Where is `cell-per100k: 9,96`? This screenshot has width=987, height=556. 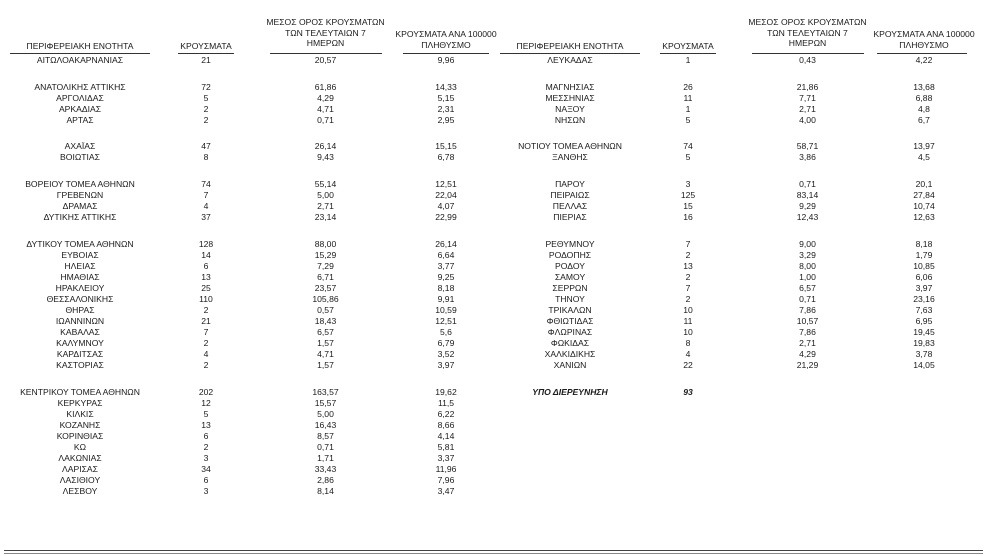 cell-per100k: 9,96 is located at coordinates (446, 60).